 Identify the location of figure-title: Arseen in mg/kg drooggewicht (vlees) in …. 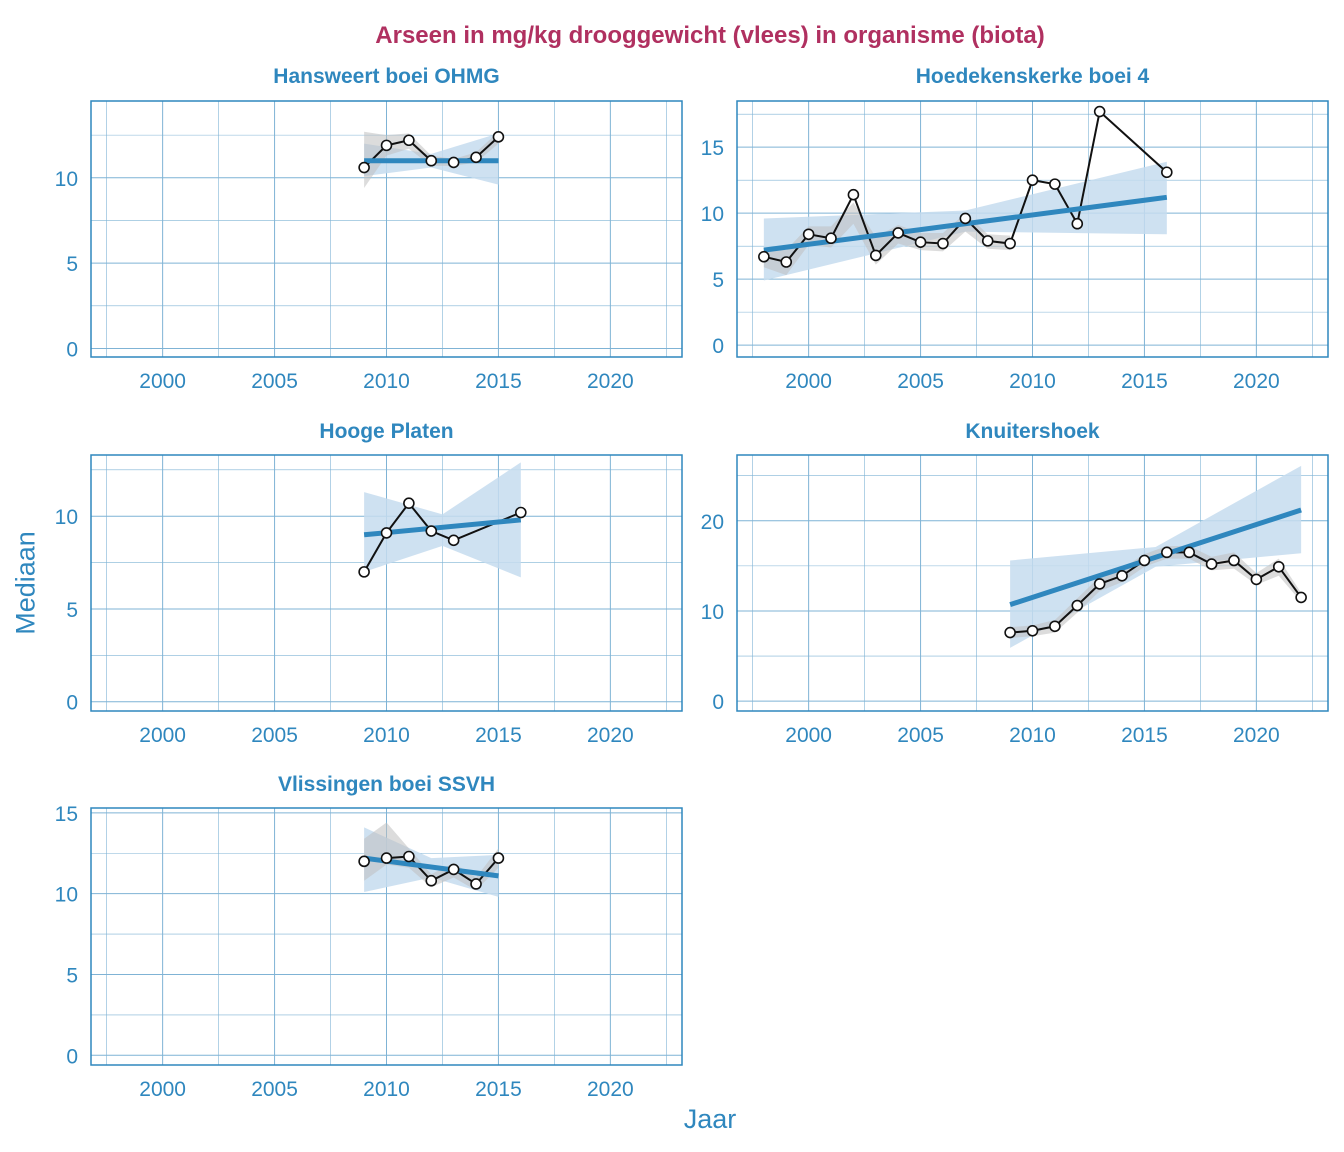
(710, 35).